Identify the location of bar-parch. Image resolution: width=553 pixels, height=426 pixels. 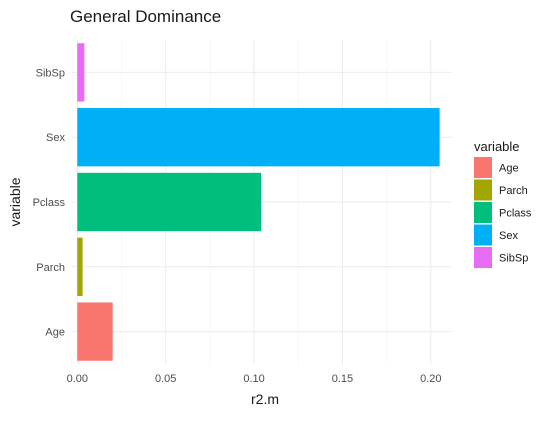
(80, 266).